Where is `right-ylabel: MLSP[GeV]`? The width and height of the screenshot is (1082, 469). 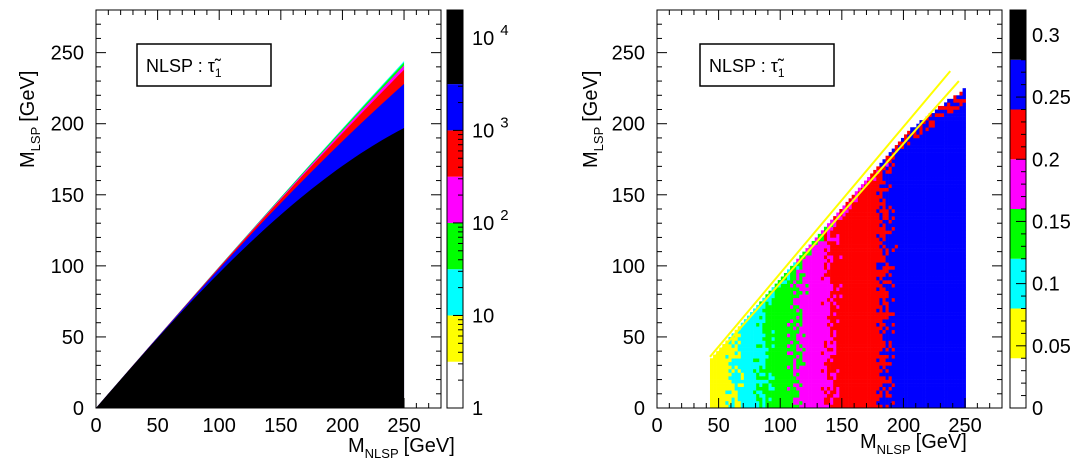 right-ylabel: MLSP[GeV] is located at coordinates (593, 119).